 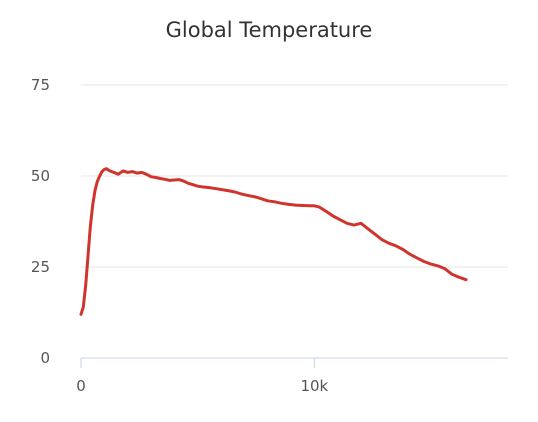 I want to click on x-tick-label: 10k, so click(x=314, y=386).